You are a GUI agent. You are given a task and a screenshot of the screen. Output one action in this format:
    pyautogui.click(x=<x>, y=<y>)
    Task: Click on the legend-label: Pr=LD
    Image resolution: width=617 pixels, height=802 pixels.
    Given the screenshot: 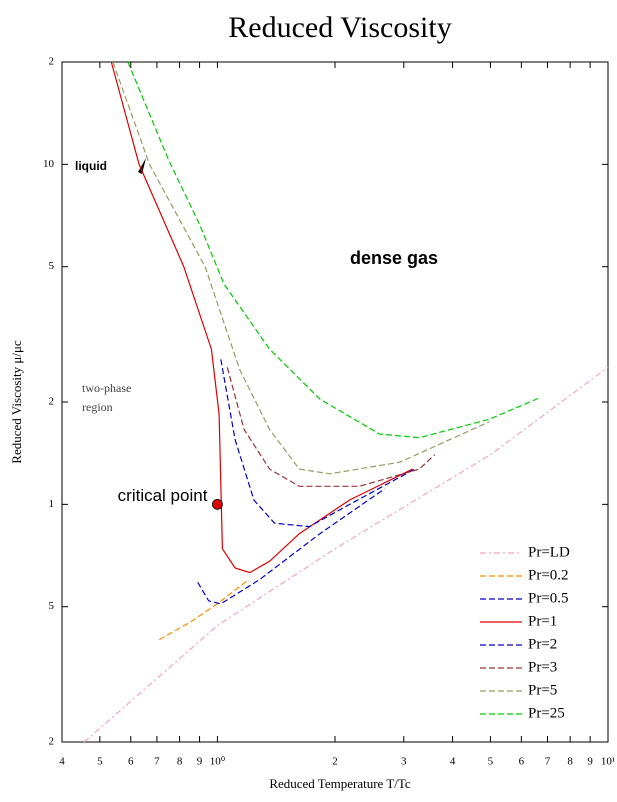 What is the action you would take?
    pyautogui.click(x=549, y=552)
    